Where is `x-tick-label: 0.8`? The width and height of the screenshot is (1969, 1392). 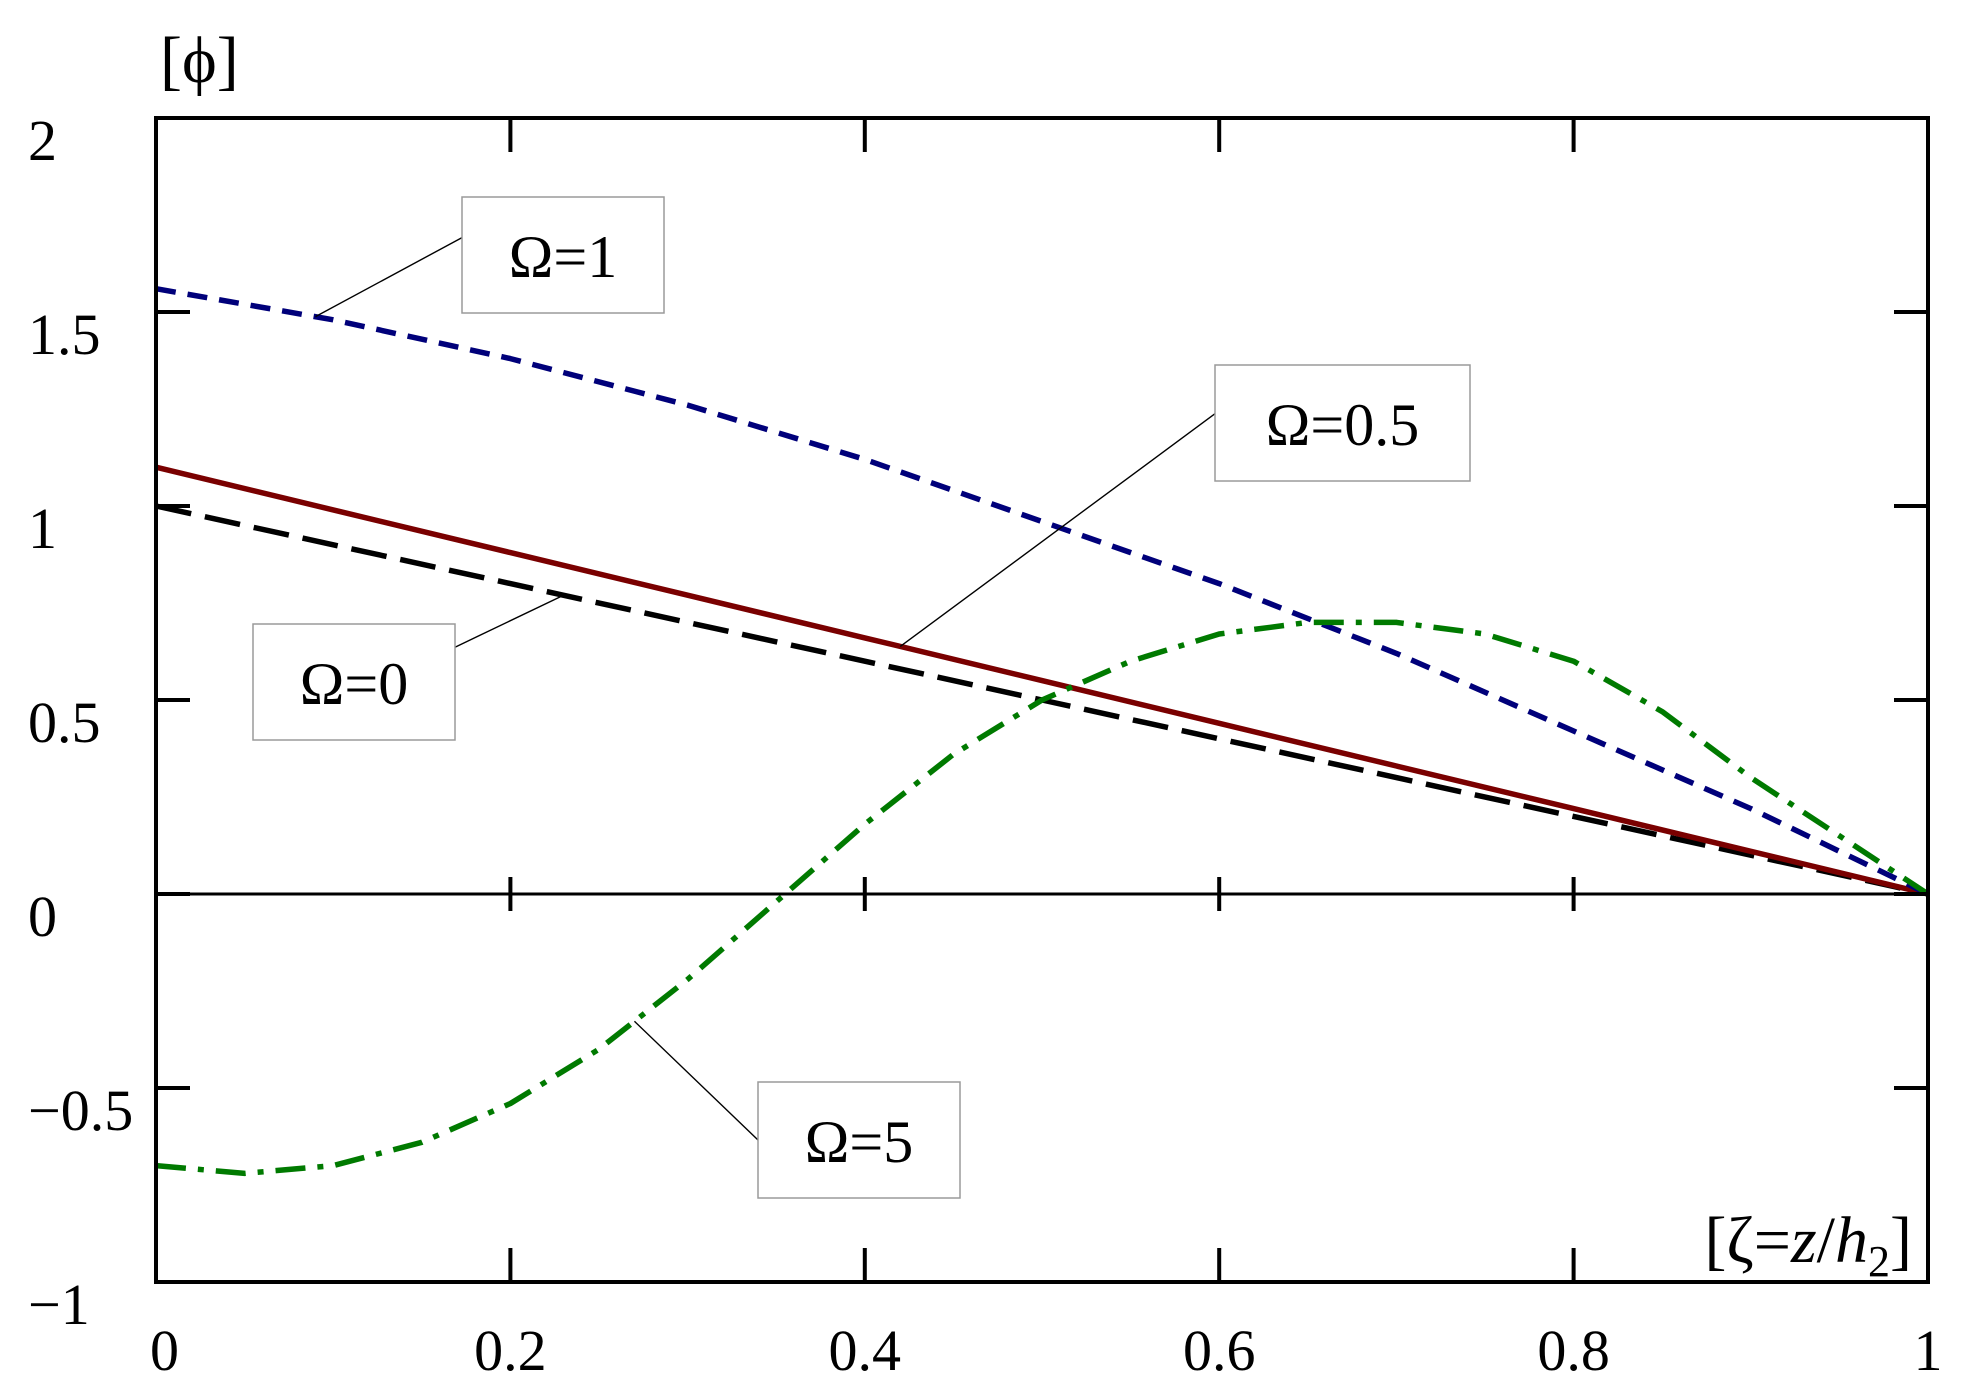 x-tick-label: 0.8 is located at coordinates (1573, 1350).